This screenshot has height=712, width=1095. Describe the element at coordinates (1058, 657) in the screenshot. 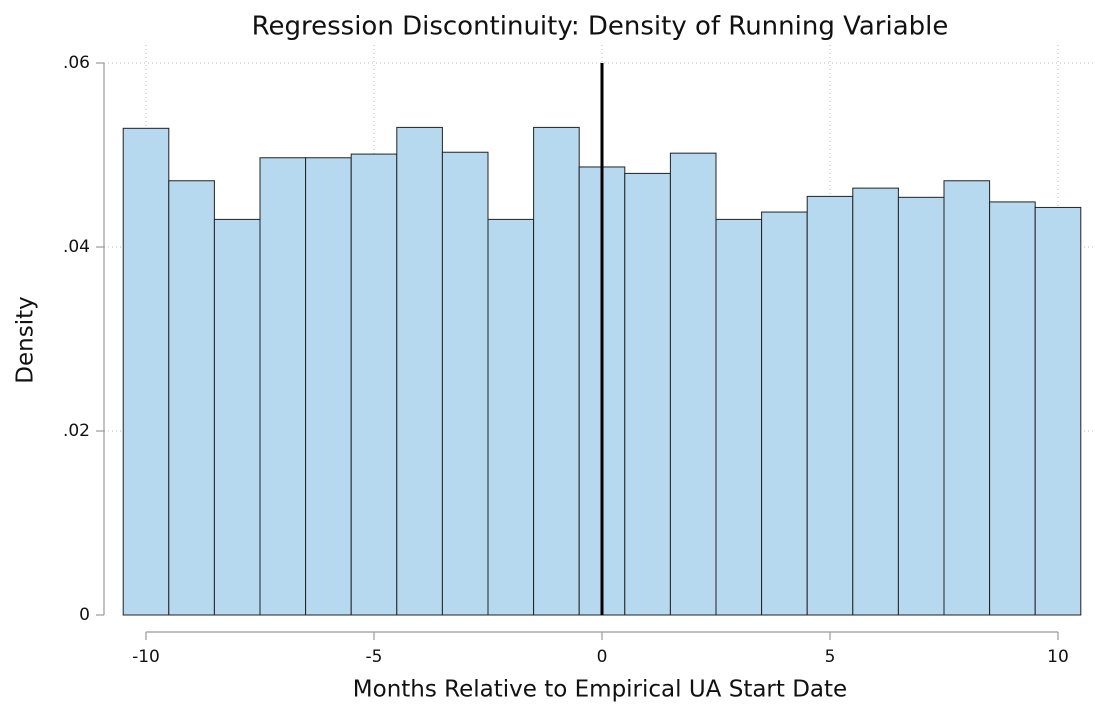

I see `x-tick-label: 10` at that location.